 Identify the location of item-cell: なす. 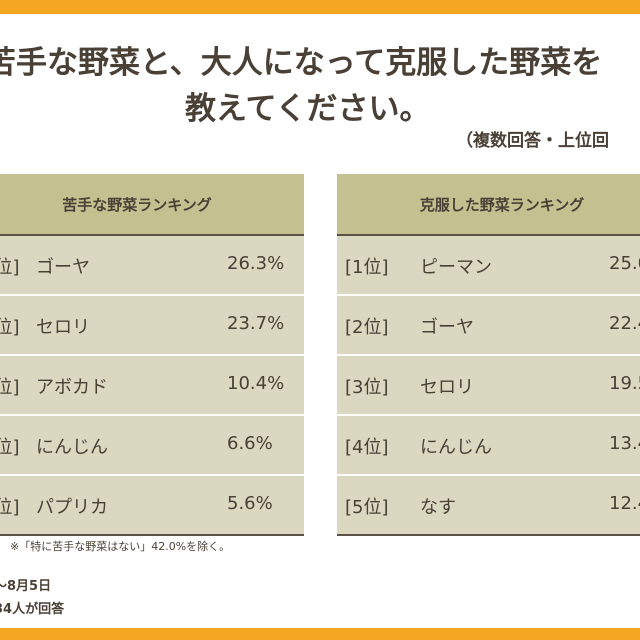
(438, 507).